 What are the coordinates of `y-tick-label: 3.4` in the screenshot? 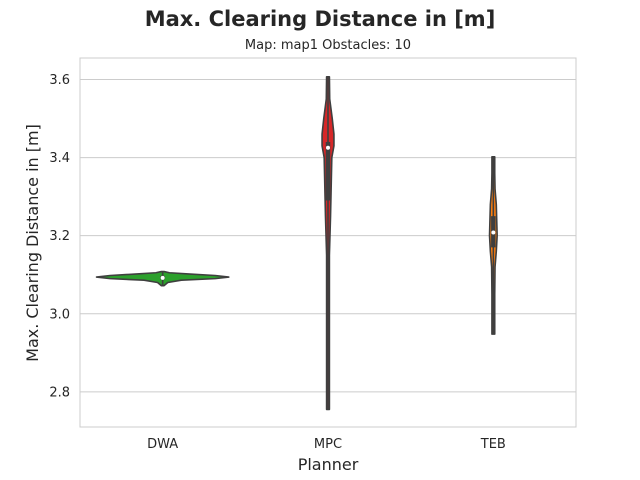 It's located at (59, 158).